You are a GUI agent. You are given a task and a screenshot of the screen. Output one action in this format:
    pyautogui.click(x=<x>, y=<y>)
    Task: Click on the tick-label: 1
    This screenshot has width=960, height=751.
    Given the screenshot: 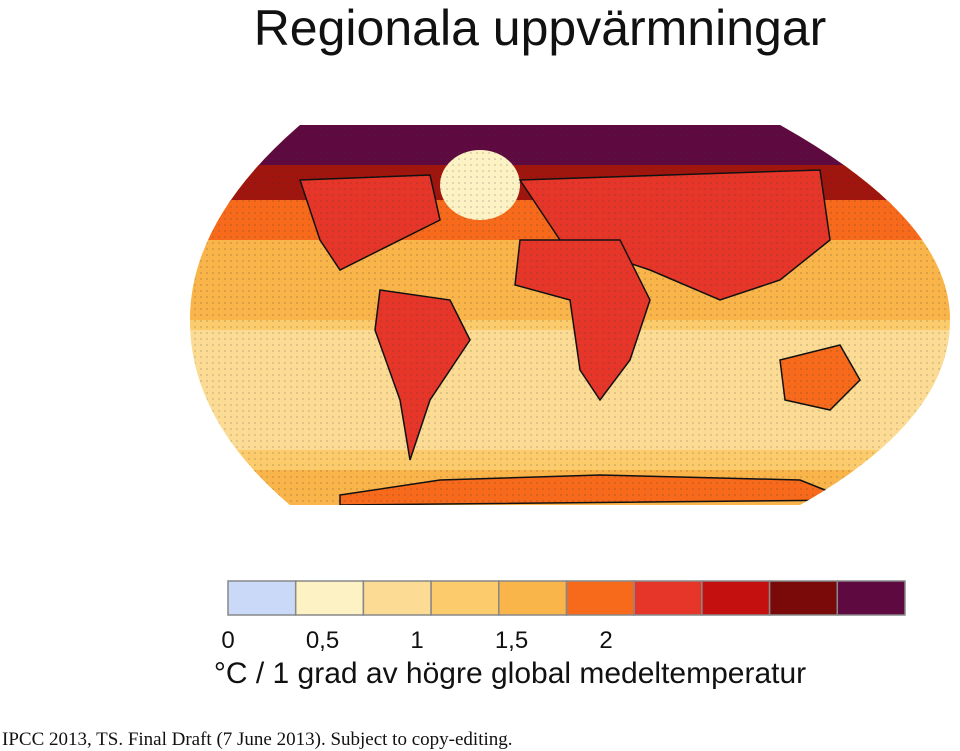 What is the action you would take?
    pyautogui.click(x=416, y=640)
    